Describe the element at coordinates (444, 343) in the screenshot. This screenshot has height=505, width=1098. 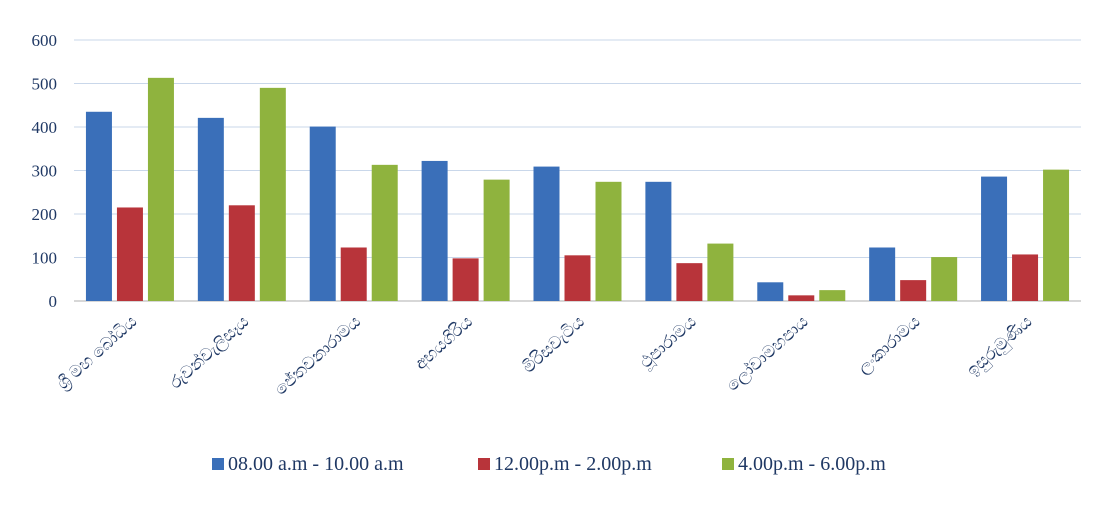
I see `x-tick-label: අභයගිරිය` at that location.